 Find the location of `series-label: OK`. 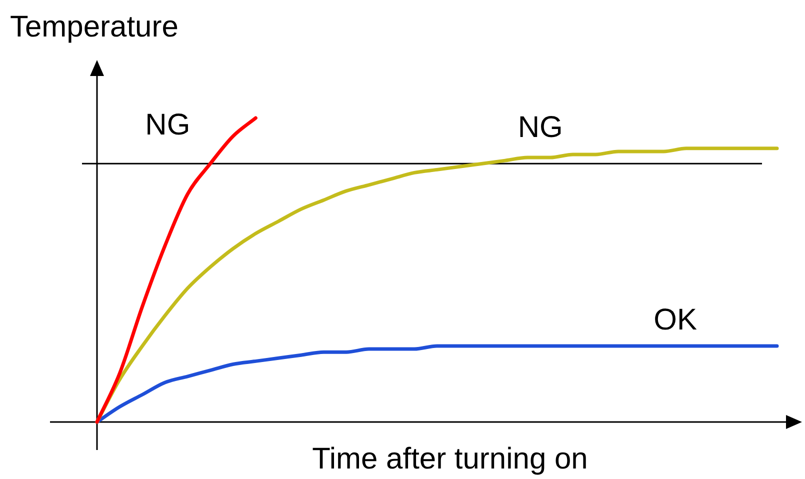

series-label: OK is located at coordinates (676, 319).